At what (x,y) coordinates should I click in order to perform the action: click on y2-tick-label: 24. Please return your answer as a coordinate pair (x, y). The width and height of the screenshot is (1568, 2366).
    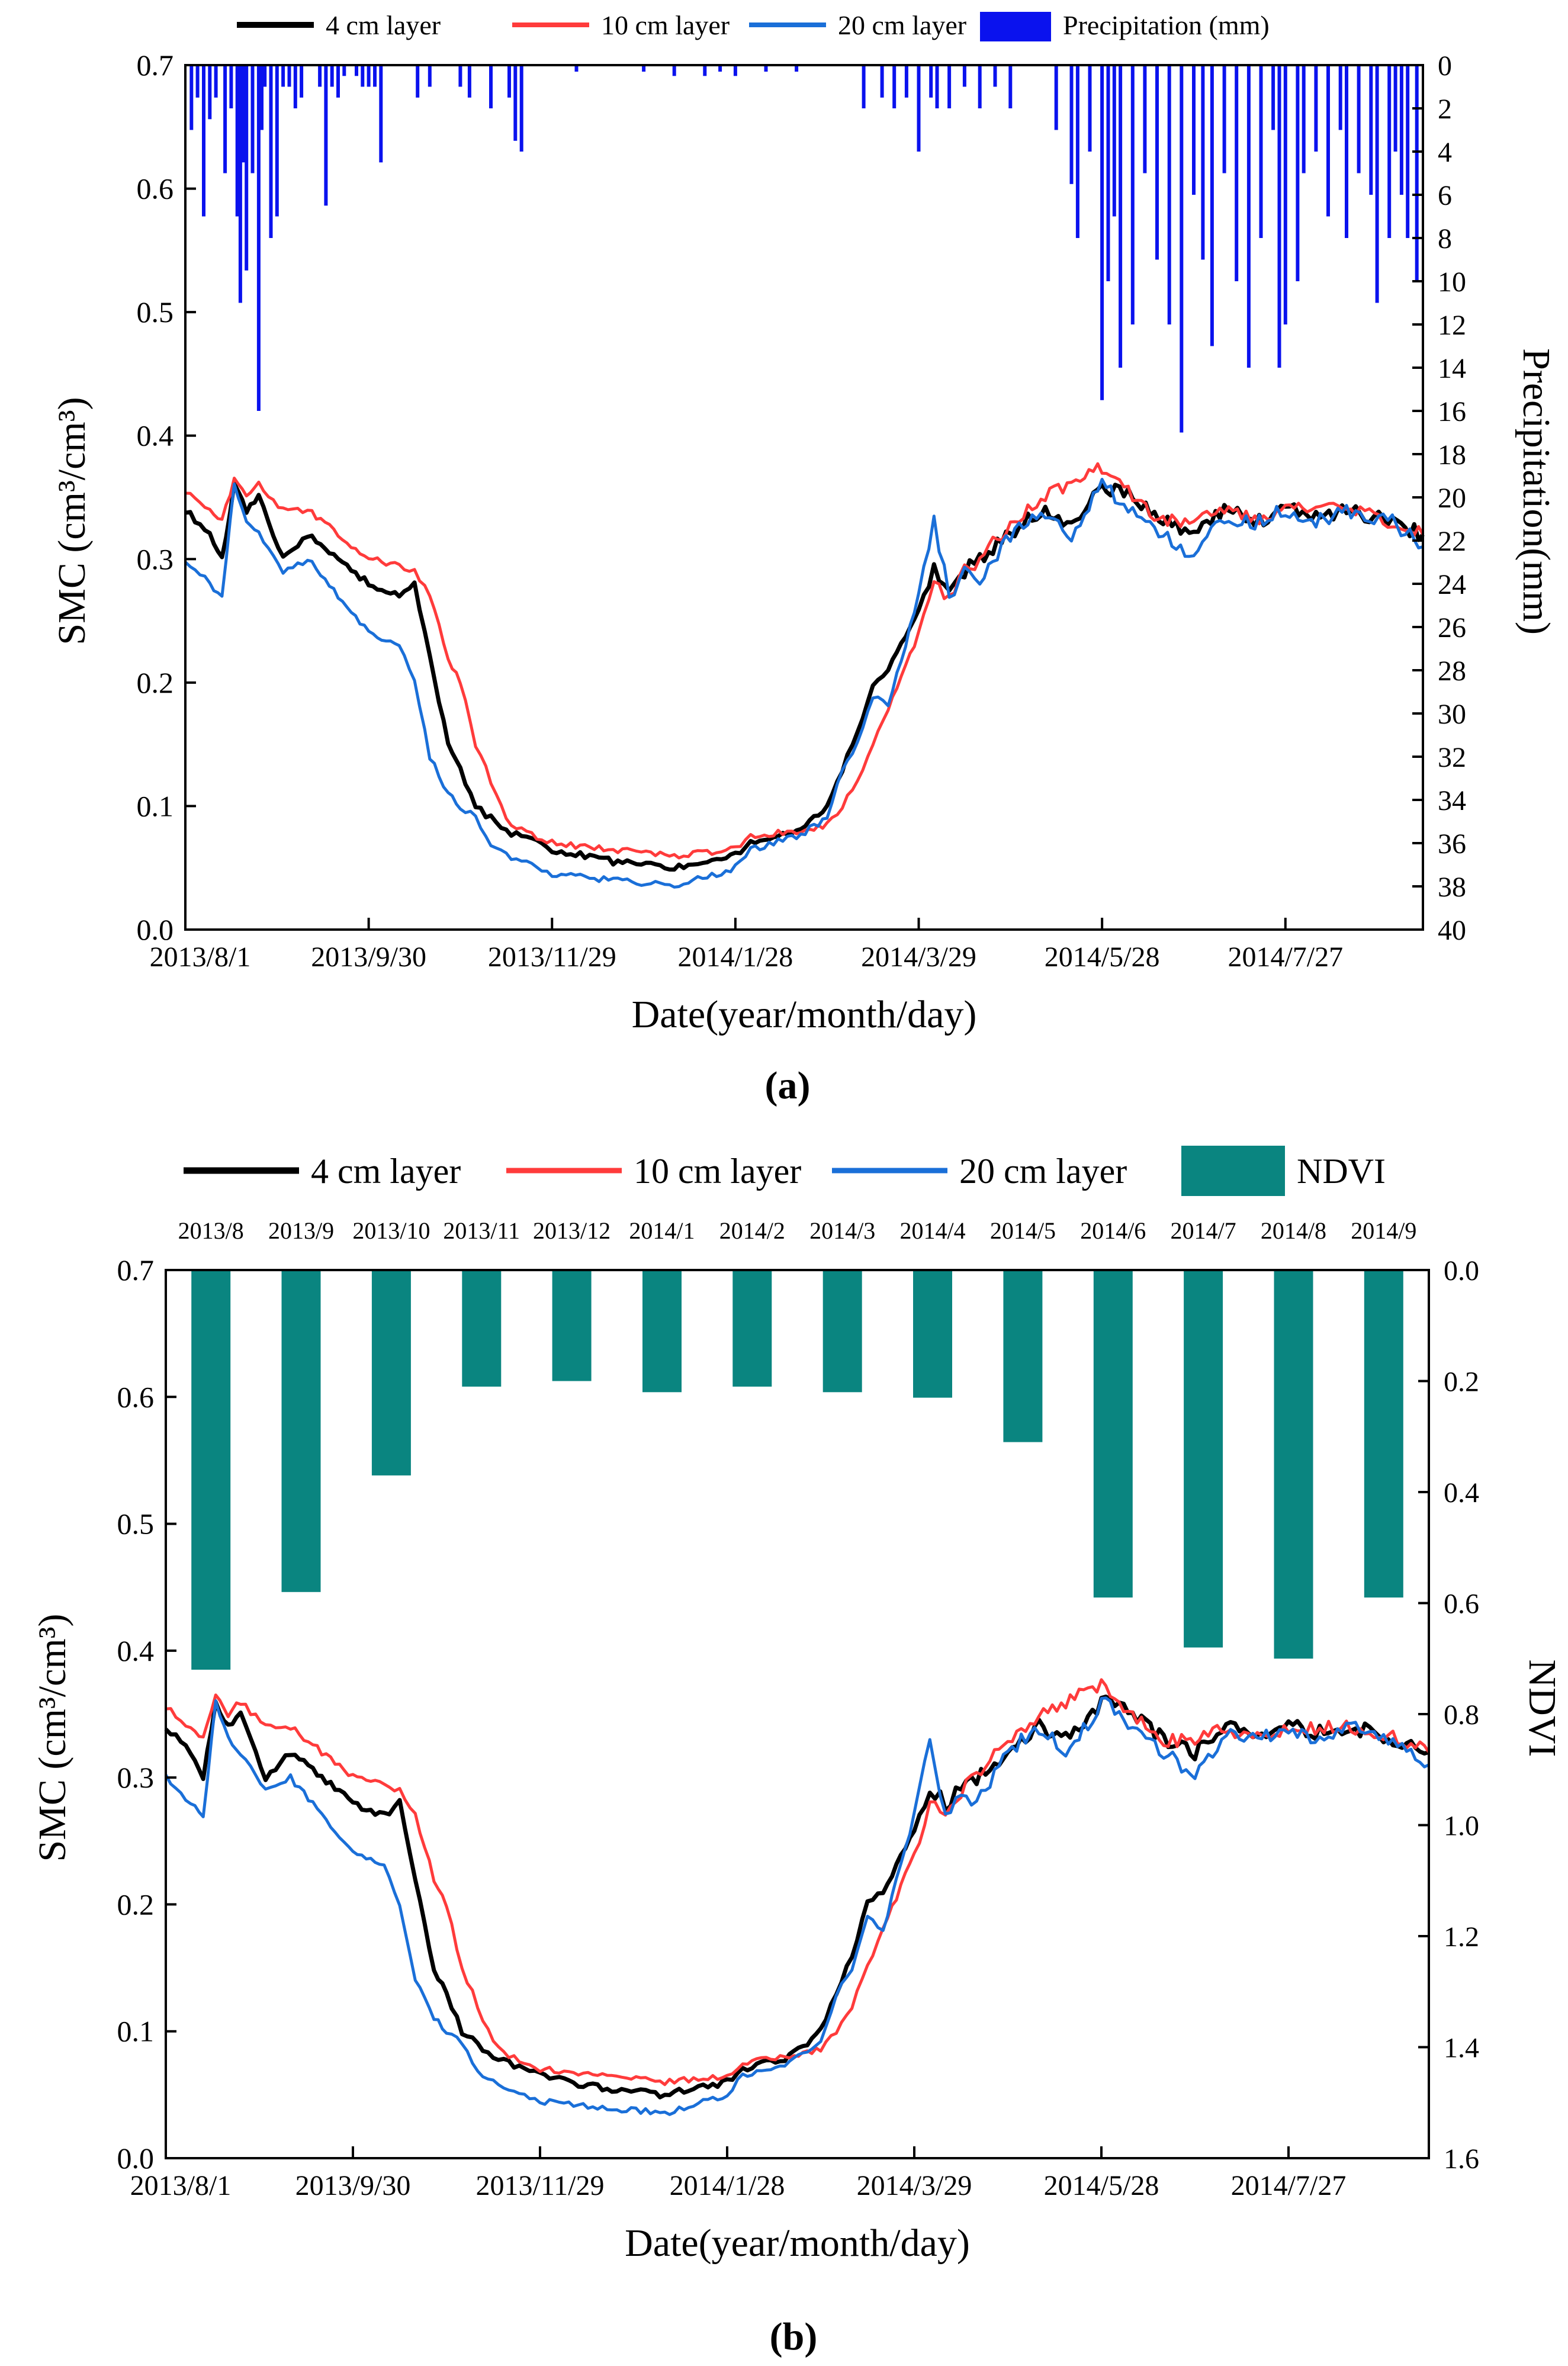
    Looking at the image, I should click on (1452, 584).